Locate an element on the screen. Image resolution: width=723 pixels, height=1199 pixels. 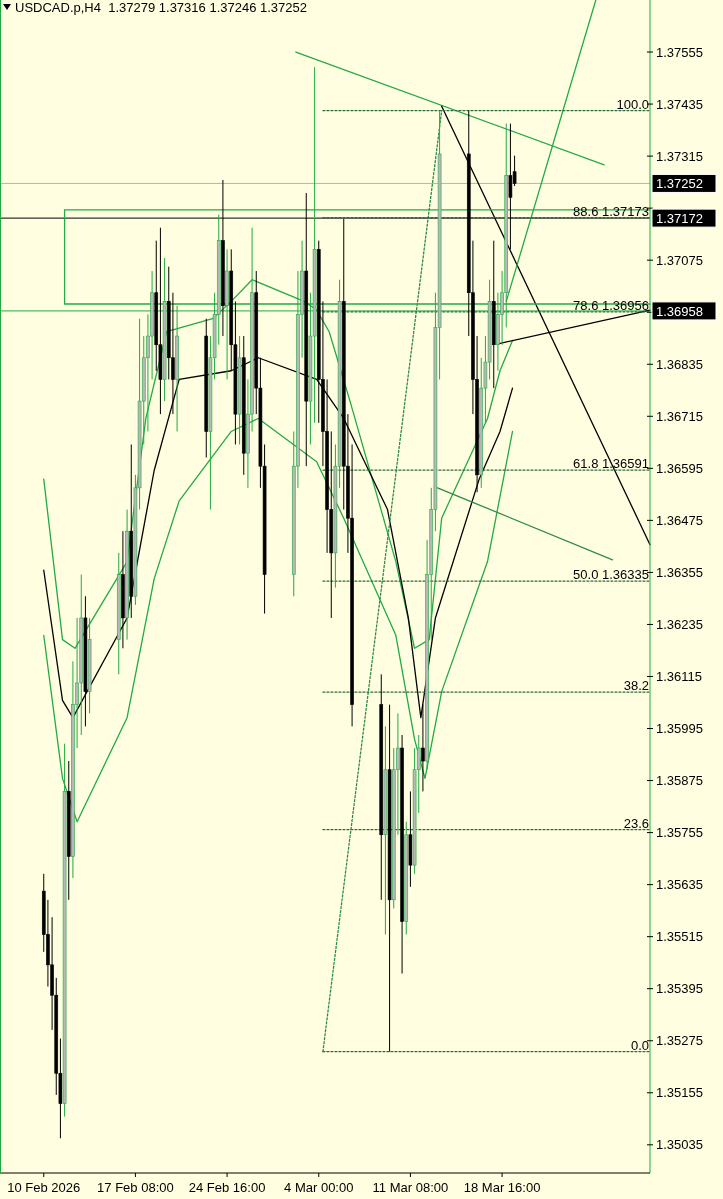
y-tick-label: 1.36235 is located at coordinates (679, 624).